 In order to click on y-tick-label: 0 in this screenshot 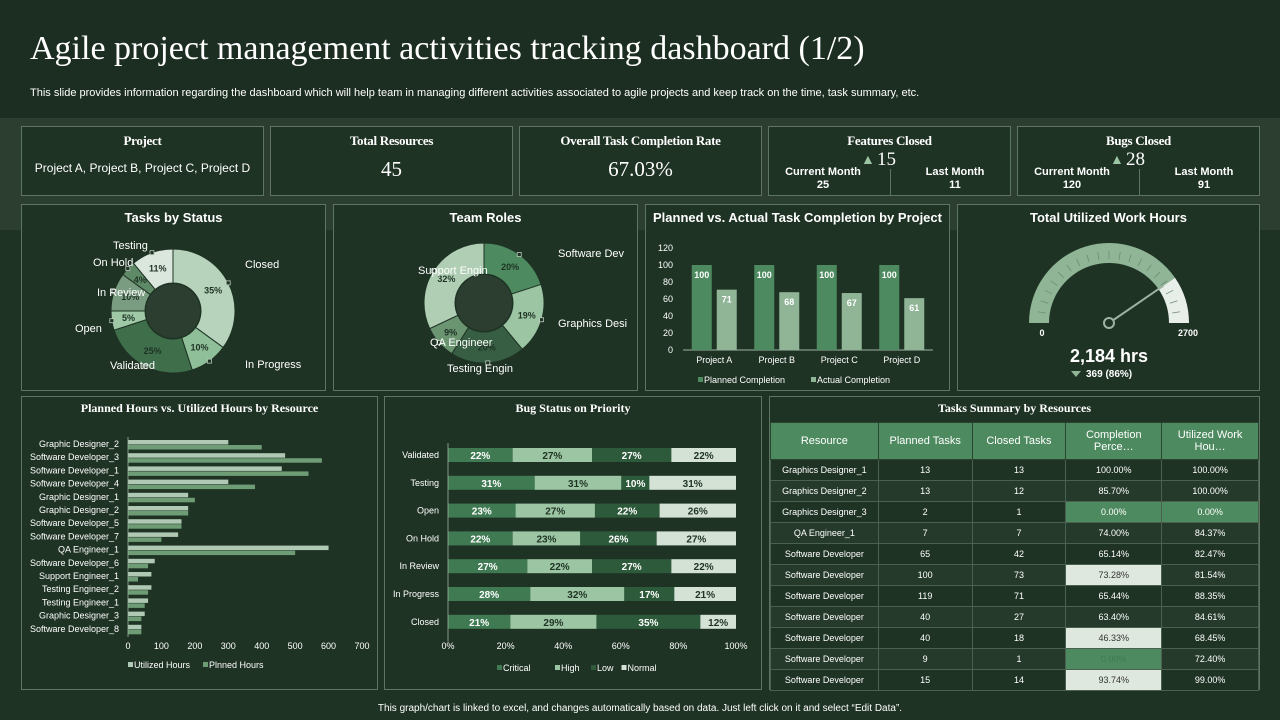, I will do `click(670, 350)`.